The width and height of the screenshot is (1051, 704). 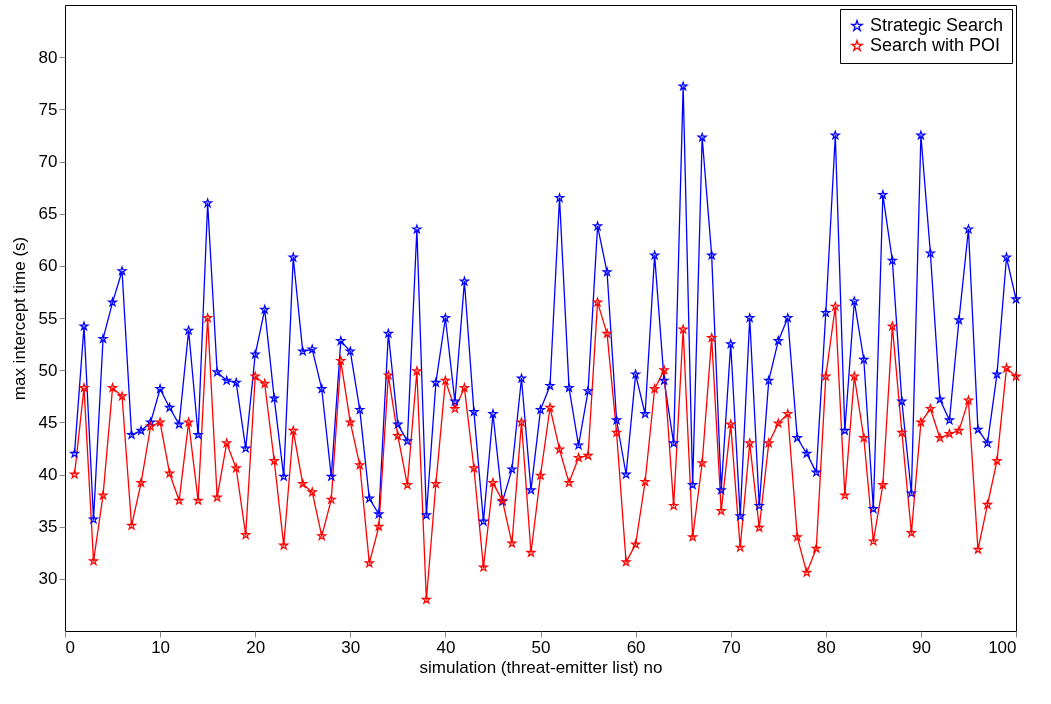 I want to click on y-tick-label: 60, so click(x=48, y=266).